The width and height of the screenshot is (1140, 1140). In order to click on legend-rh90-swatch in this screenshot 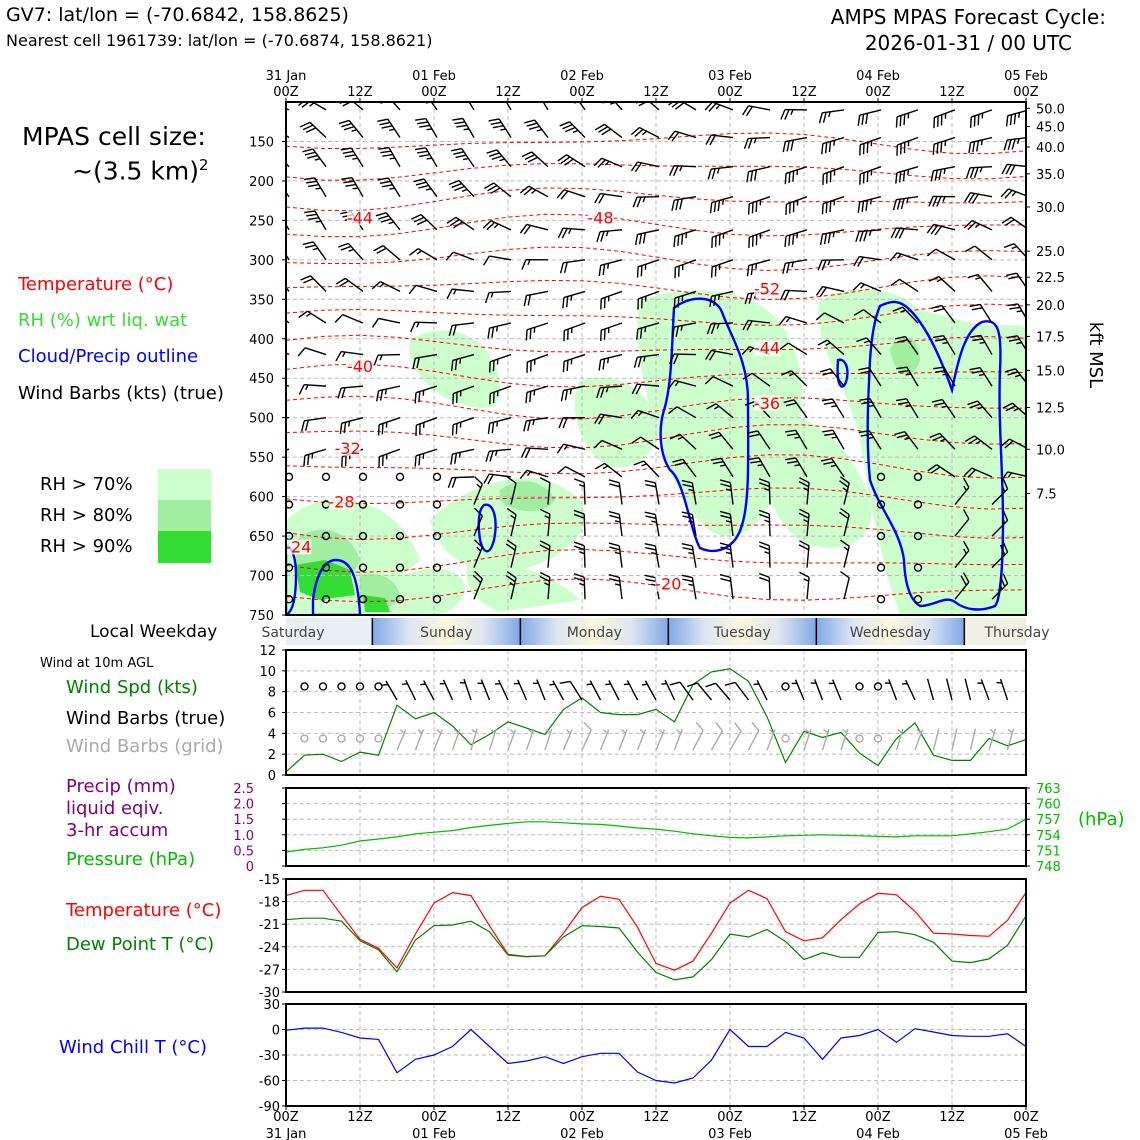, I will do `click(184, 547)`.